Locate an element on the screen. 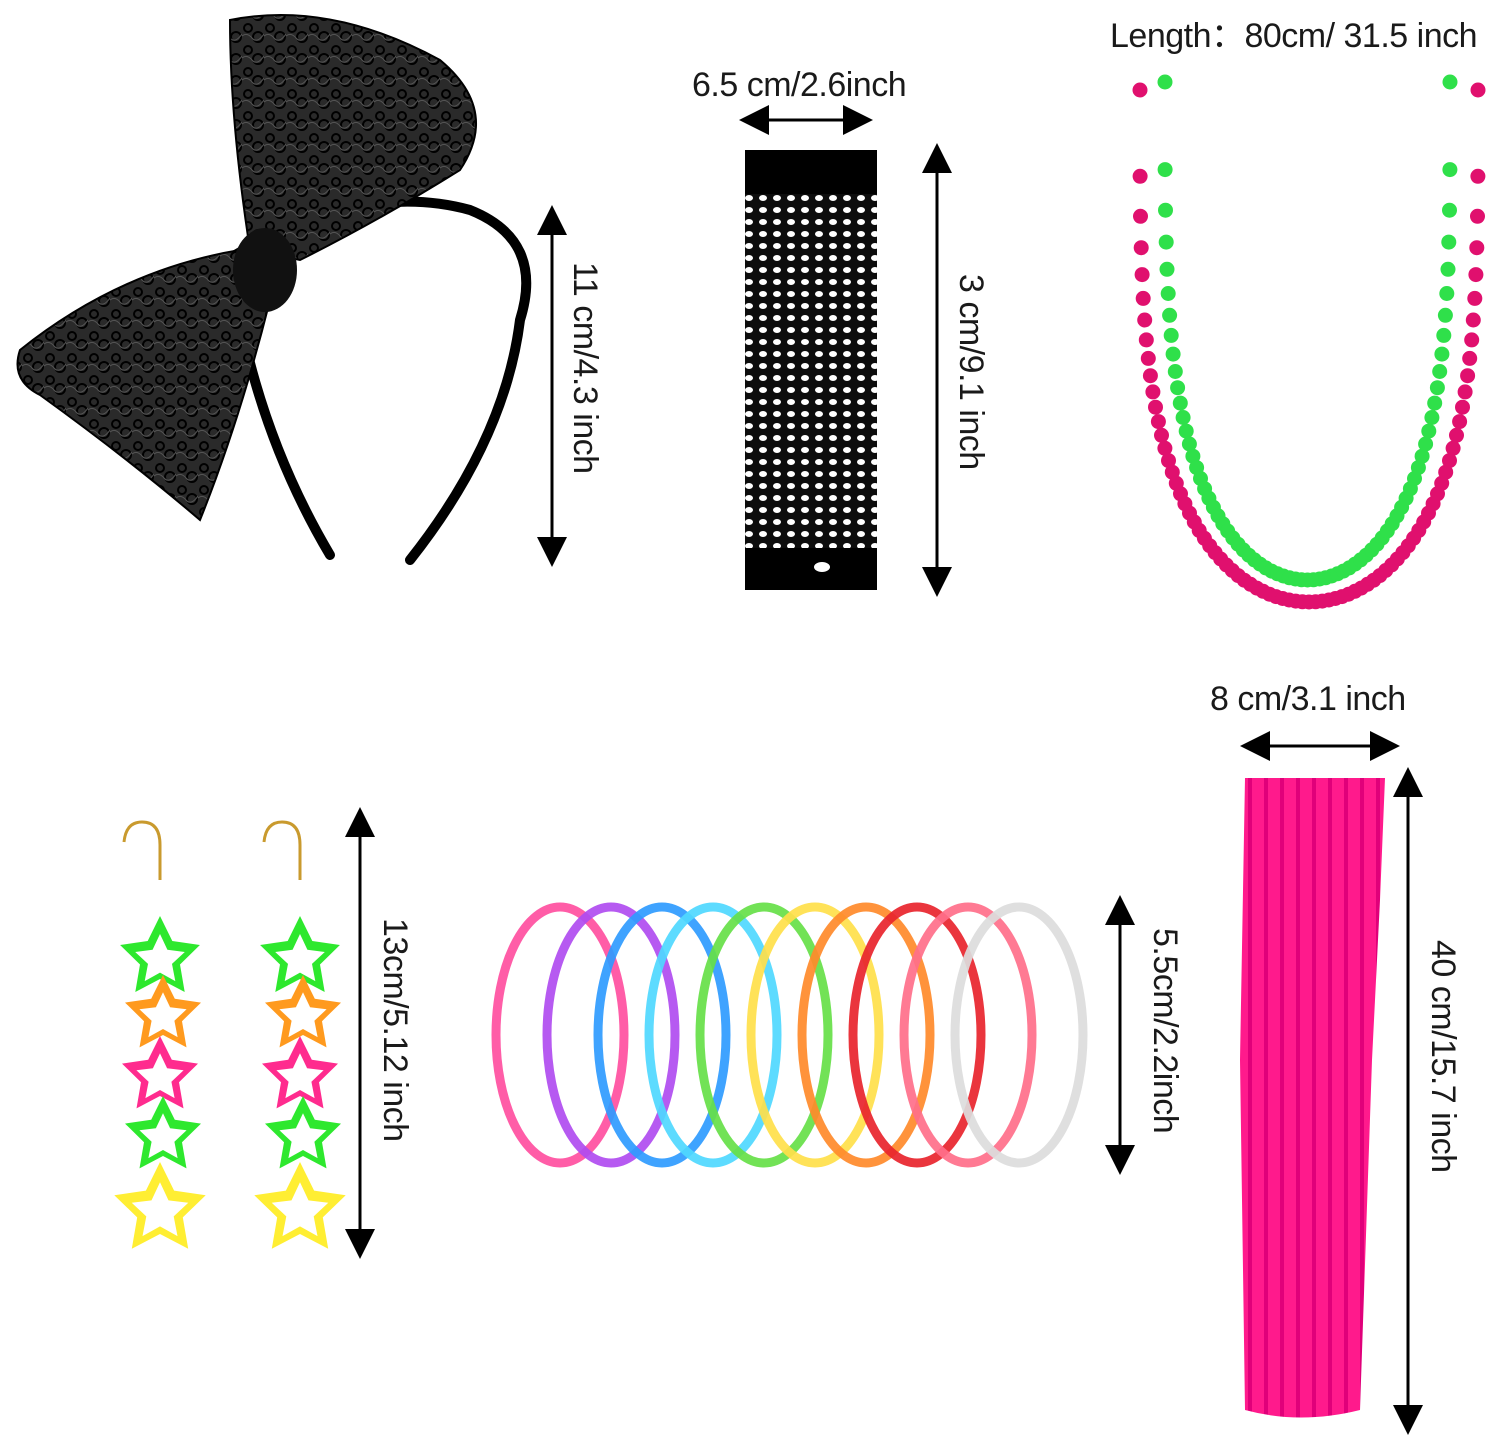 Image resolution: width=1500 pixels, height=1438 pixels. headband-height-label: 11 cm/4.3 inch is located at coordinates (585, 368).